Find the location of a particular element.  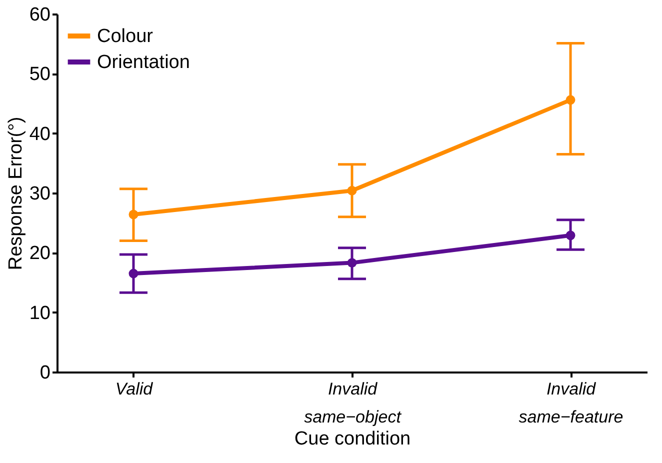

y-tick-label: 50 is located at coordinates (39, 75).